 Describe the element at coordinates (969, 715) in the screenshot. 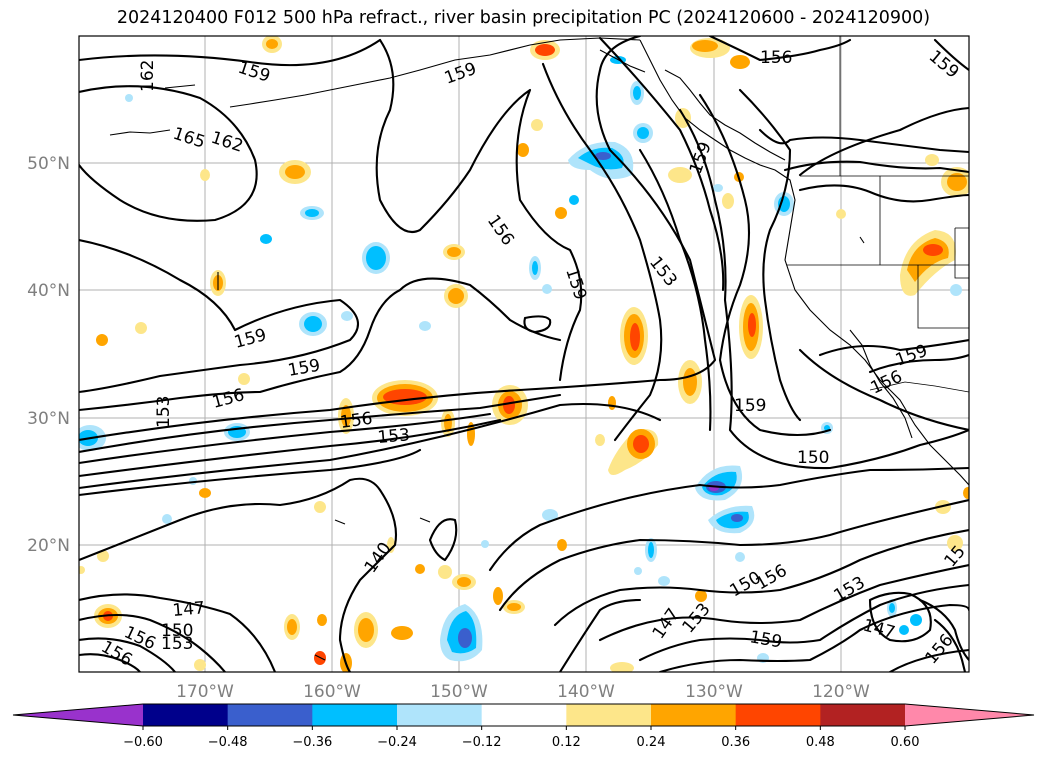

I see `colorbar-extend-max` at that location.